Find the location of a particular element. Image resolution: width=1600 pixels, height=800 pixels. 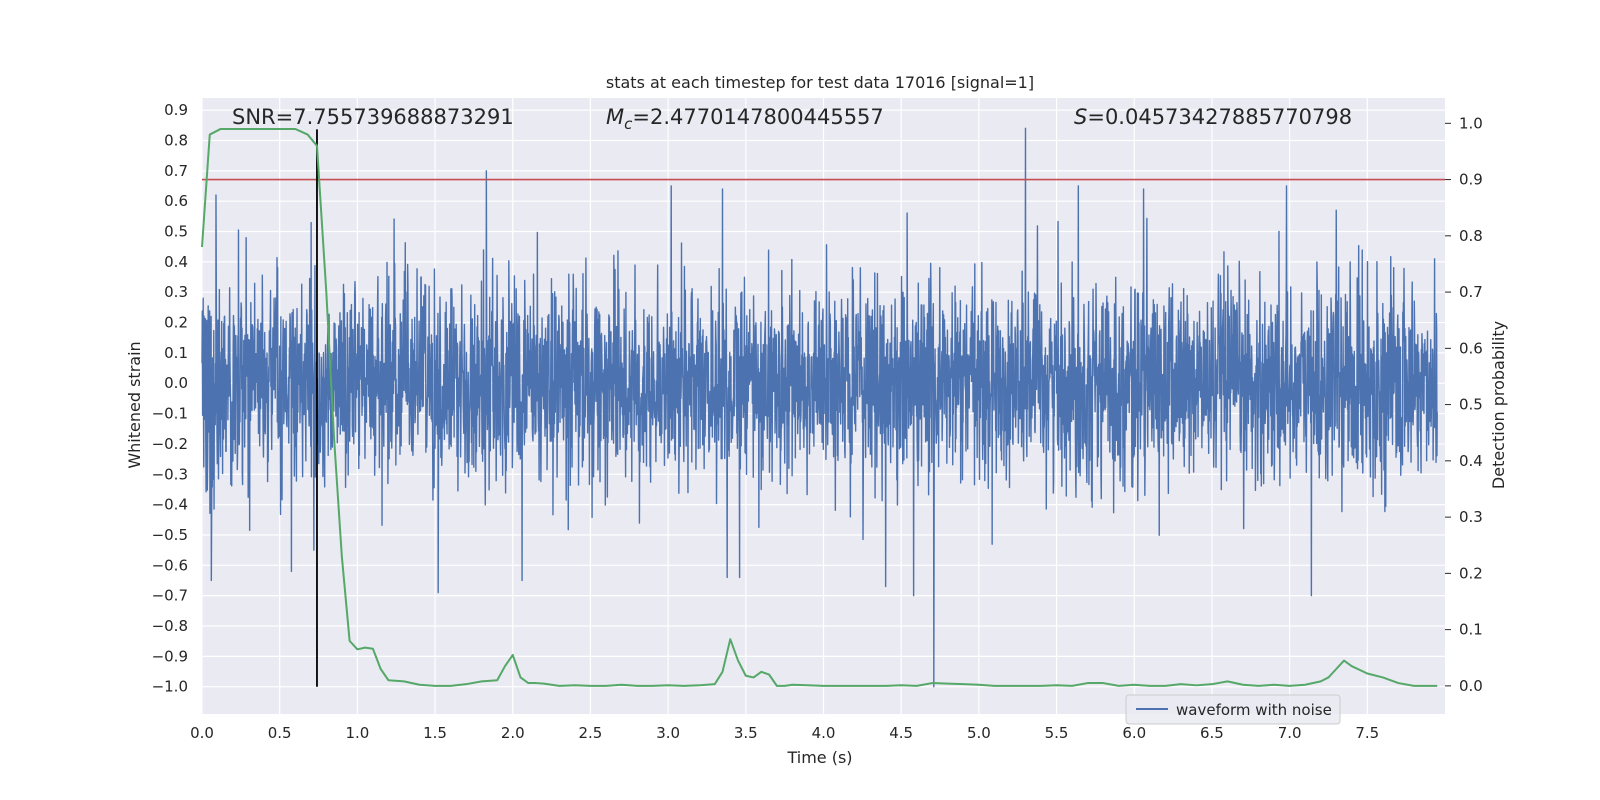

legend: waveform with noise is located at coordinates (1233, 709).